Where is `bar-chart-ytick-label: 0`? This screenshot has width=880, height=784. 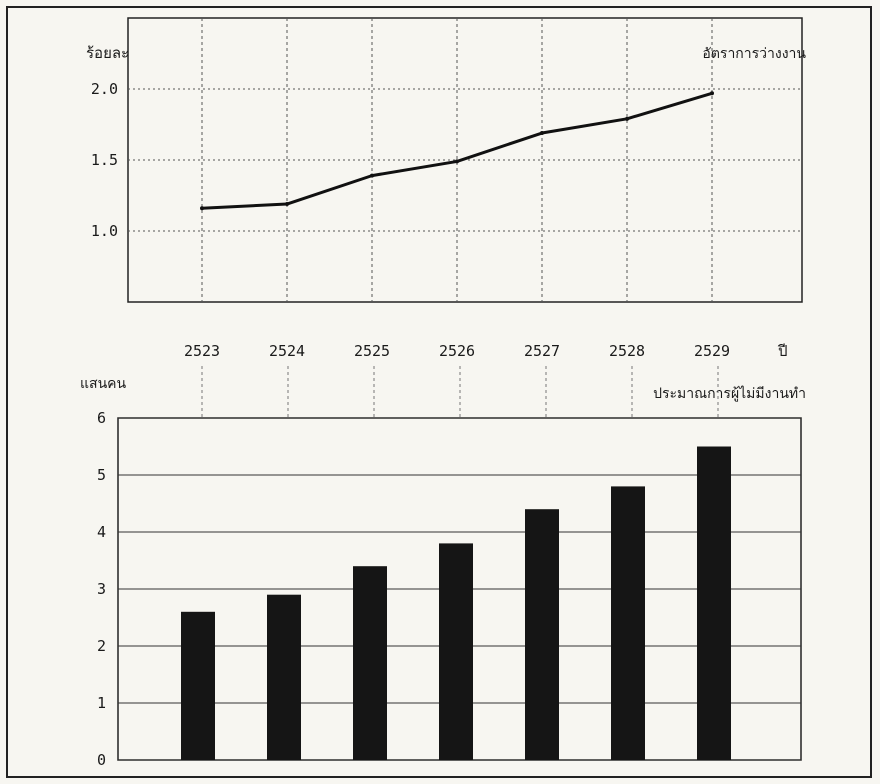
bar-chart-ytick-label: 0 is located at coordinates (101, 760).